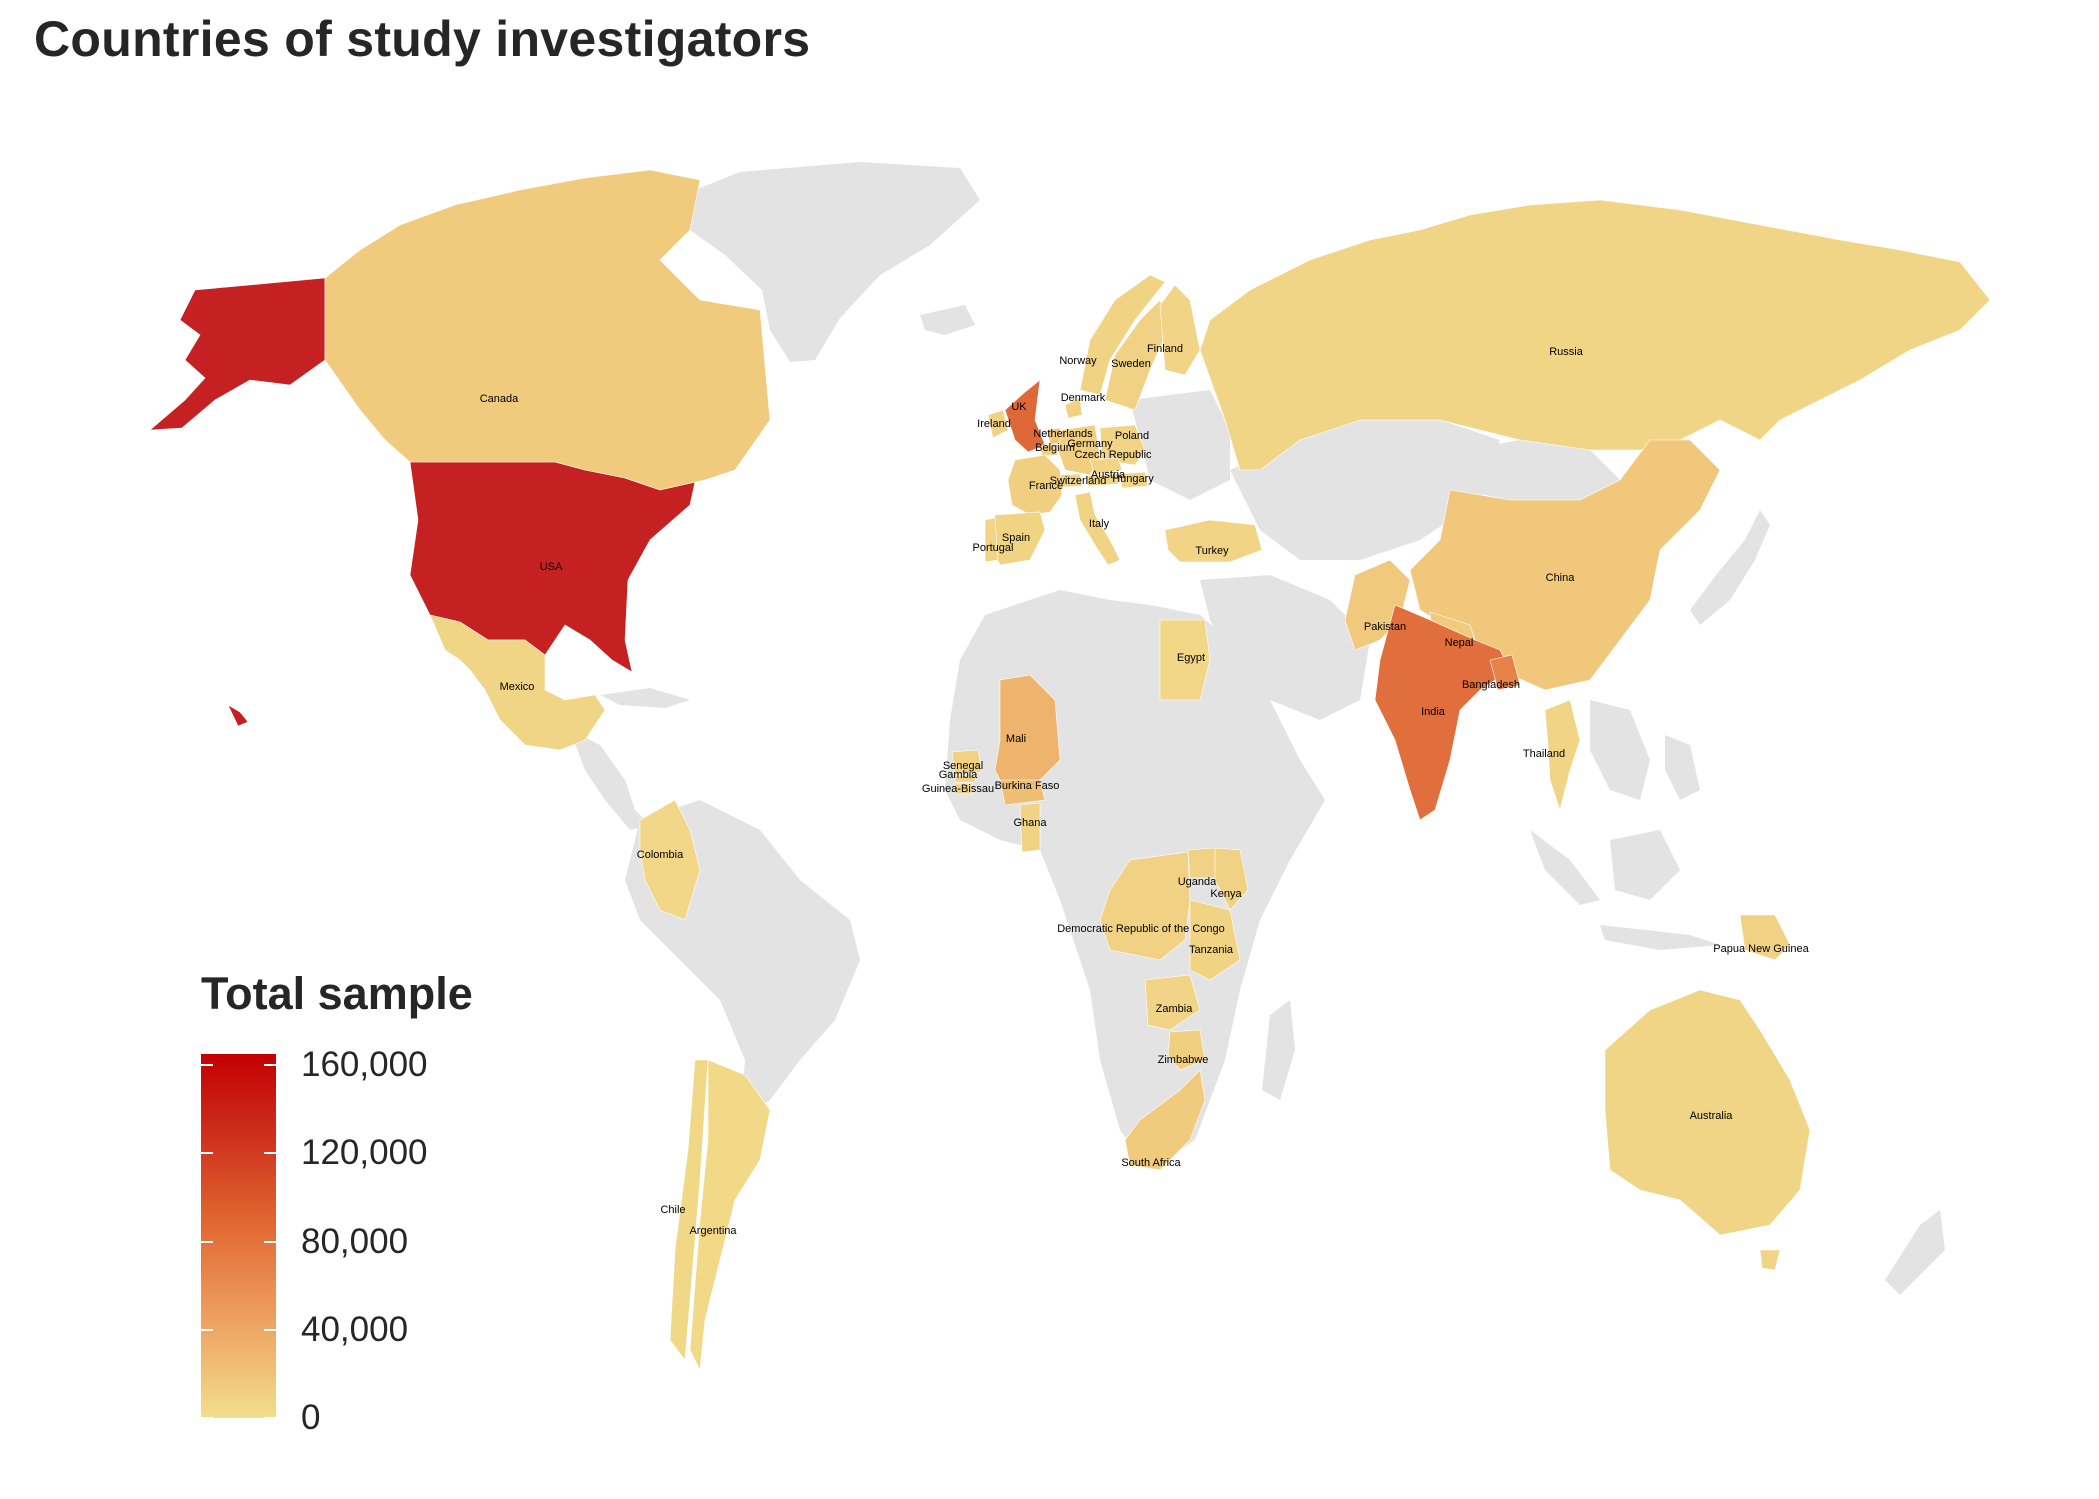 This screenshot has width=2099, height=1499. I want to click on label-papua-new-guinea: Papua New Guinea, so click(1761, 949).